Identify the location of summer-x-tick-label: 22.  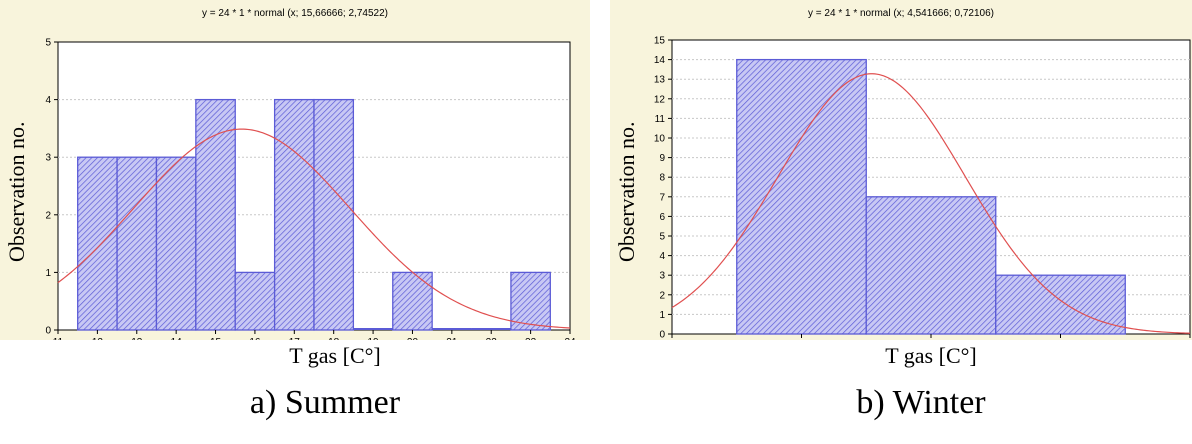
(492, 338).